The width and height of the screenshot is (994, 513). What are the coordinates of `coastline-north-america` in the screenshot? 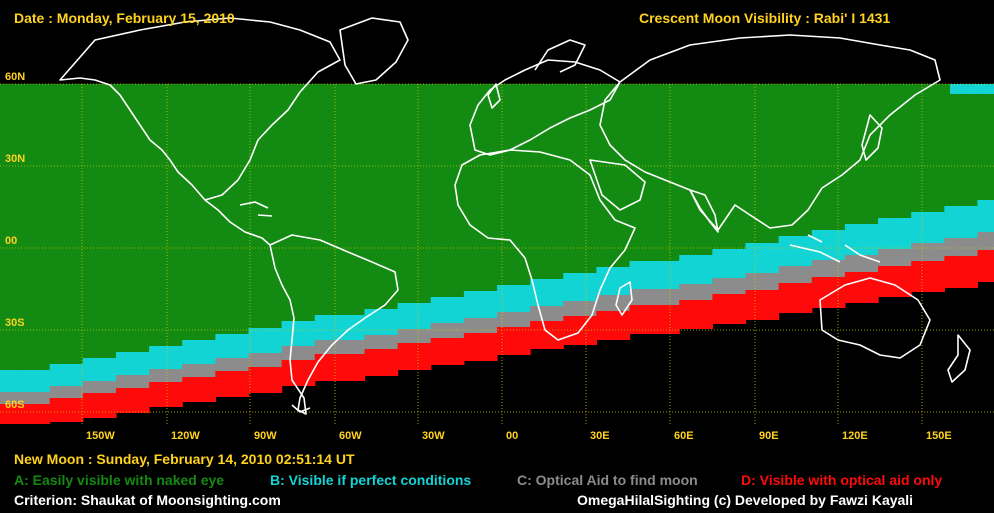 It's located at (200, 109).